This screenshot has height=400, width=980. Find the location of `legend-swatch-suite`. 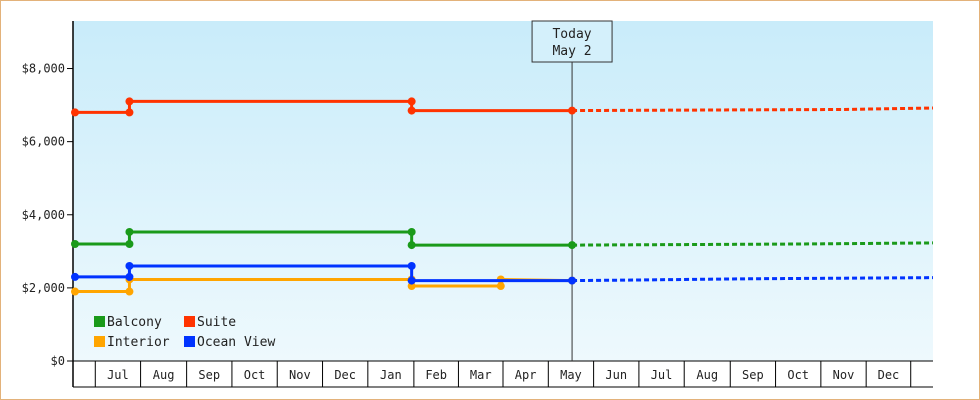

legend-swatch-suite is located at coordinates (189, 321).